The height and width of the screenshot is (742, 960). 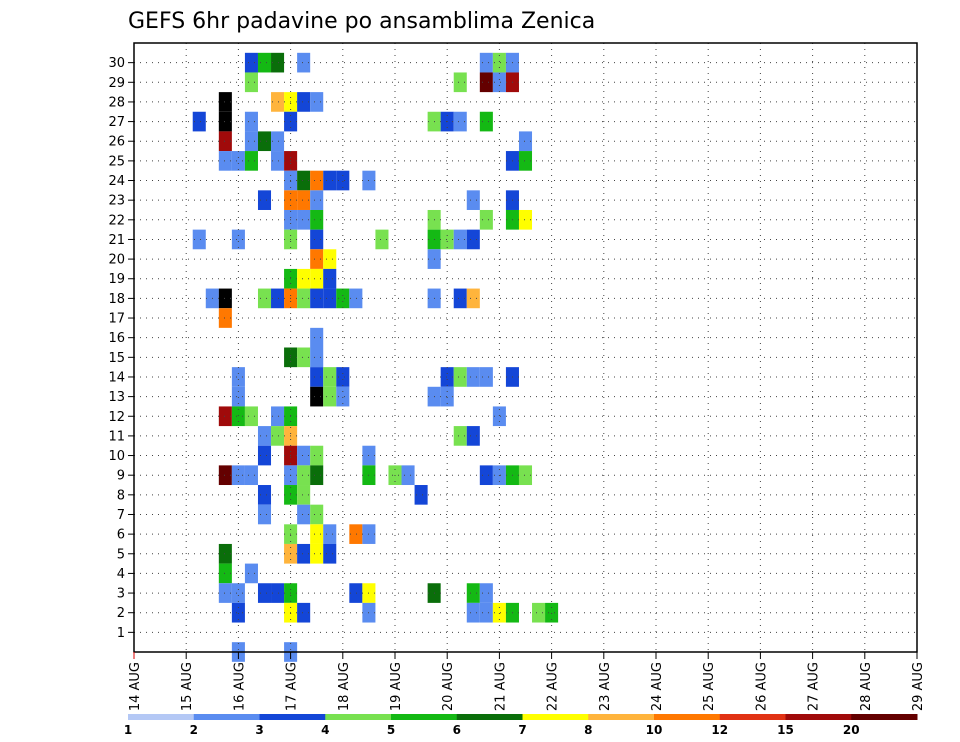 What do you see at coordinates (135, 686) in the screenshot?
I see `x-tick-label: 14 AUG` at bounding box center [135, 686].